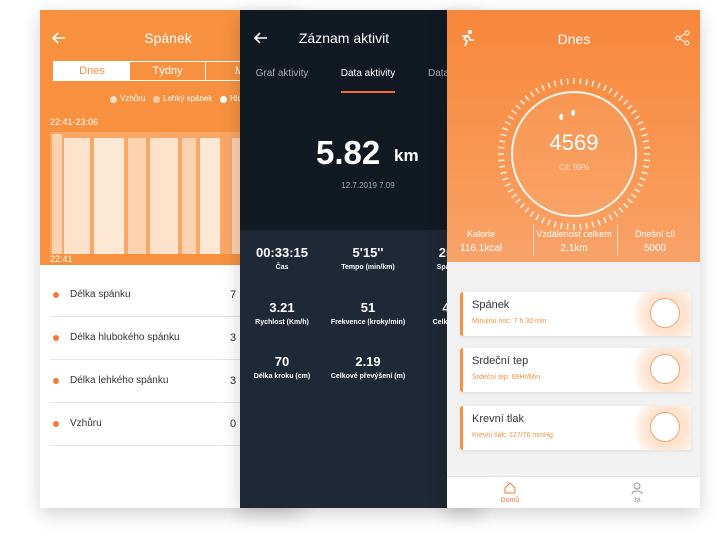  Describe the element at coordinates (86, 423) in the screenshot. I see `row-label: Vzhůru` at that location.